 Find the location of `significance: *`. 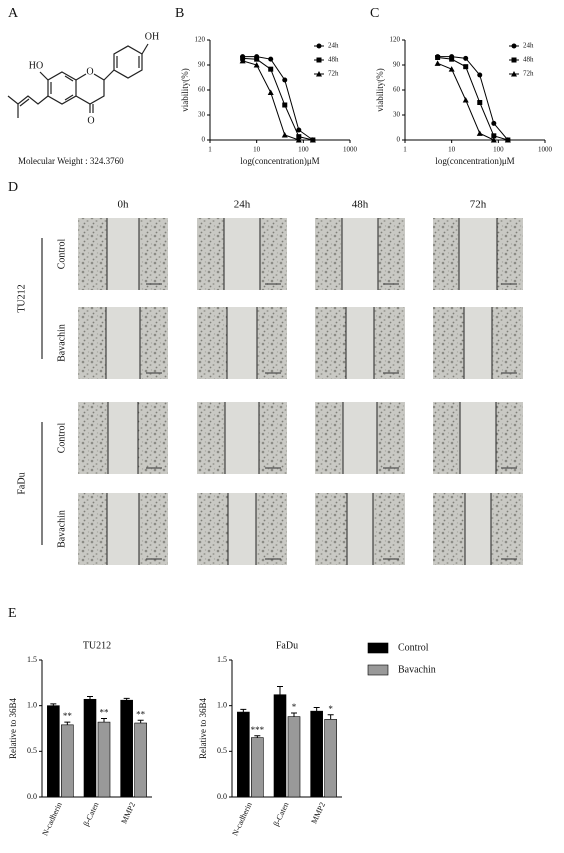

significance: * is located at coordinates (294, 707).